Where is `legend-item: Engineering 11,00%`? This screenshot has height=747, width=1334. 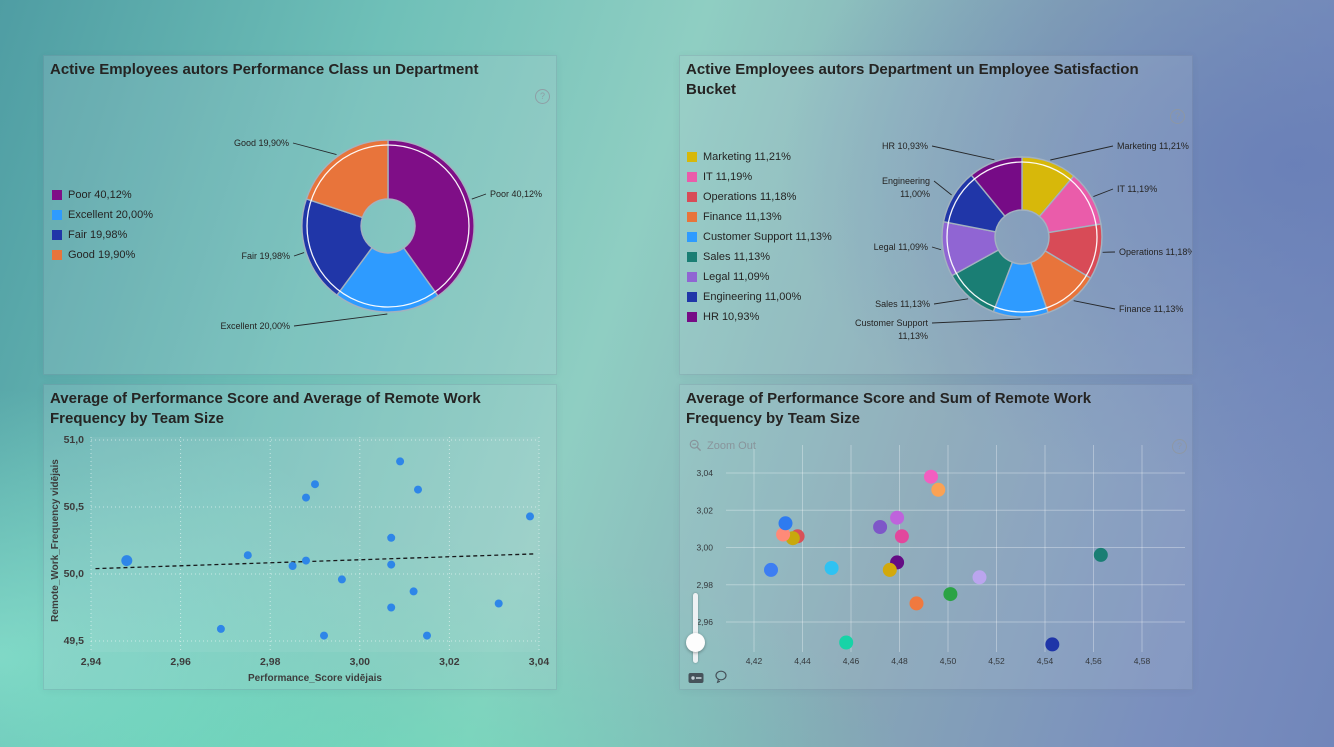
legend-item: Engineering 11,00% is located at coordinates (759, 297).